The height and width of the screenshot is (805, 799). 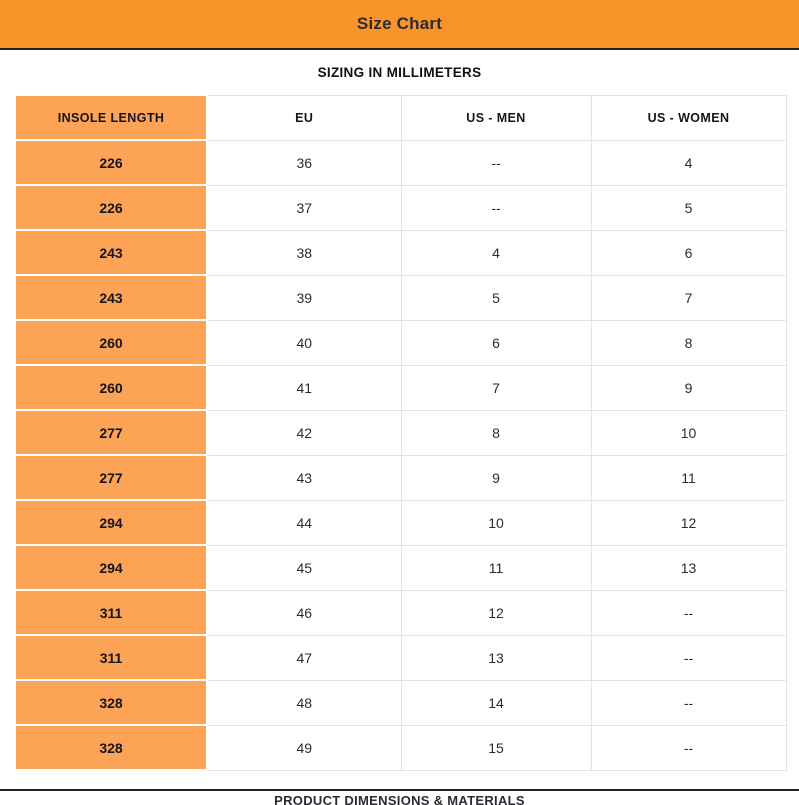 I want to click on table-row: 294 45 11 13, so click(x=400, y=567).